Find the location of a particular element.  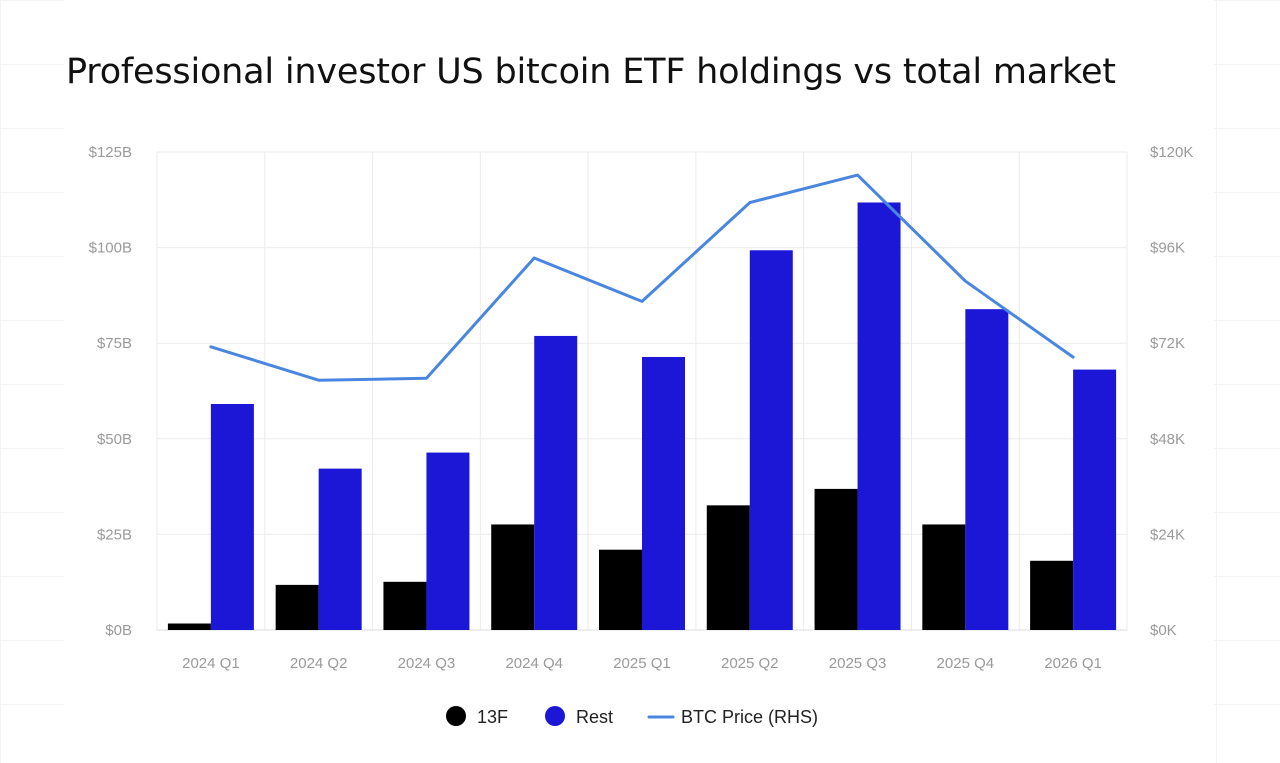

y-left-tick-label: $50B is located at coordinates (114, 439).